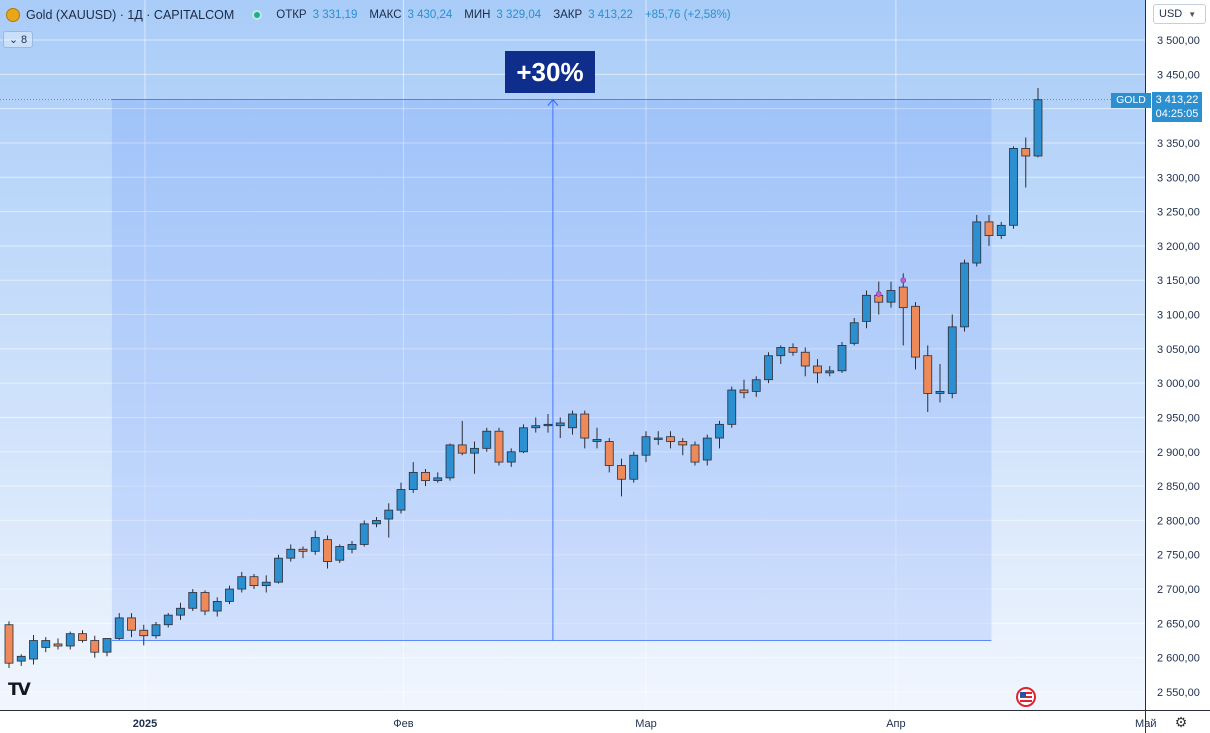 The image size is (1210, 733). I want to click on measurement-label: +30%, so click(550, 72).